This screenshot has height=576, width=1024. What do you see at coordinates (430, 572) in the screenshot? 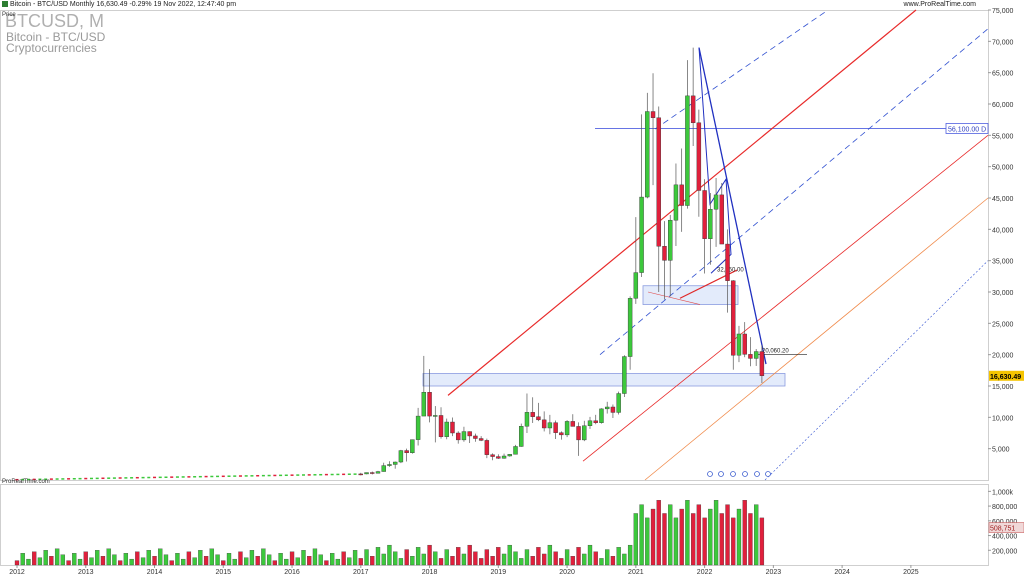
I see `time-axis-tick-label: 2018` at bounding box center [430, 572].